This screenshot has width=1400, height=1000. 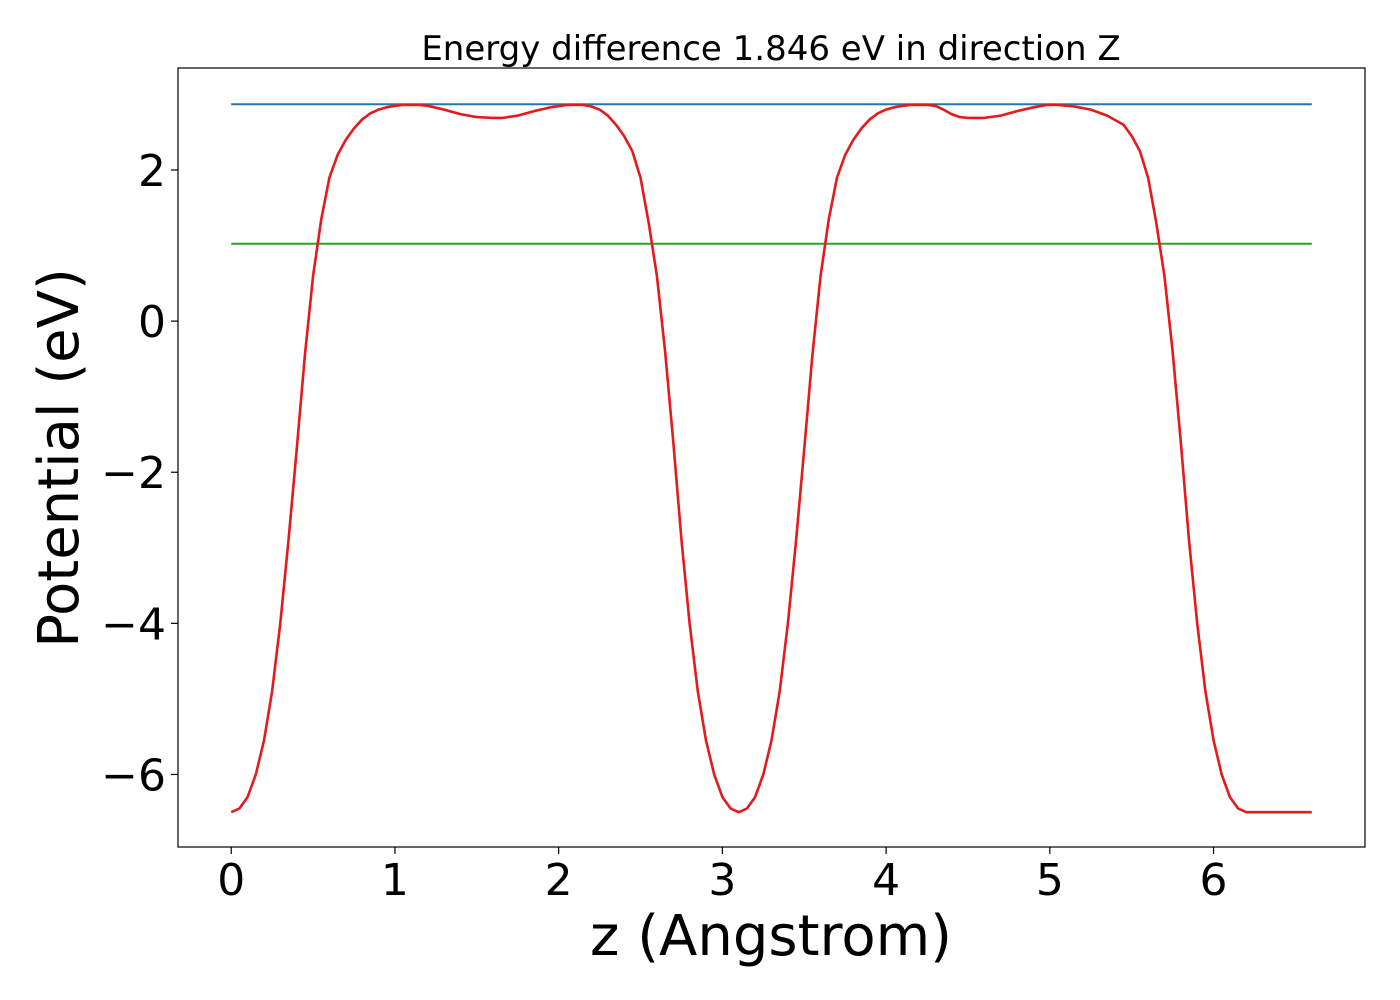 I want to click on x-axis-ticks: 0 1 2 3 4 5 6, so click(x=722, y=876).